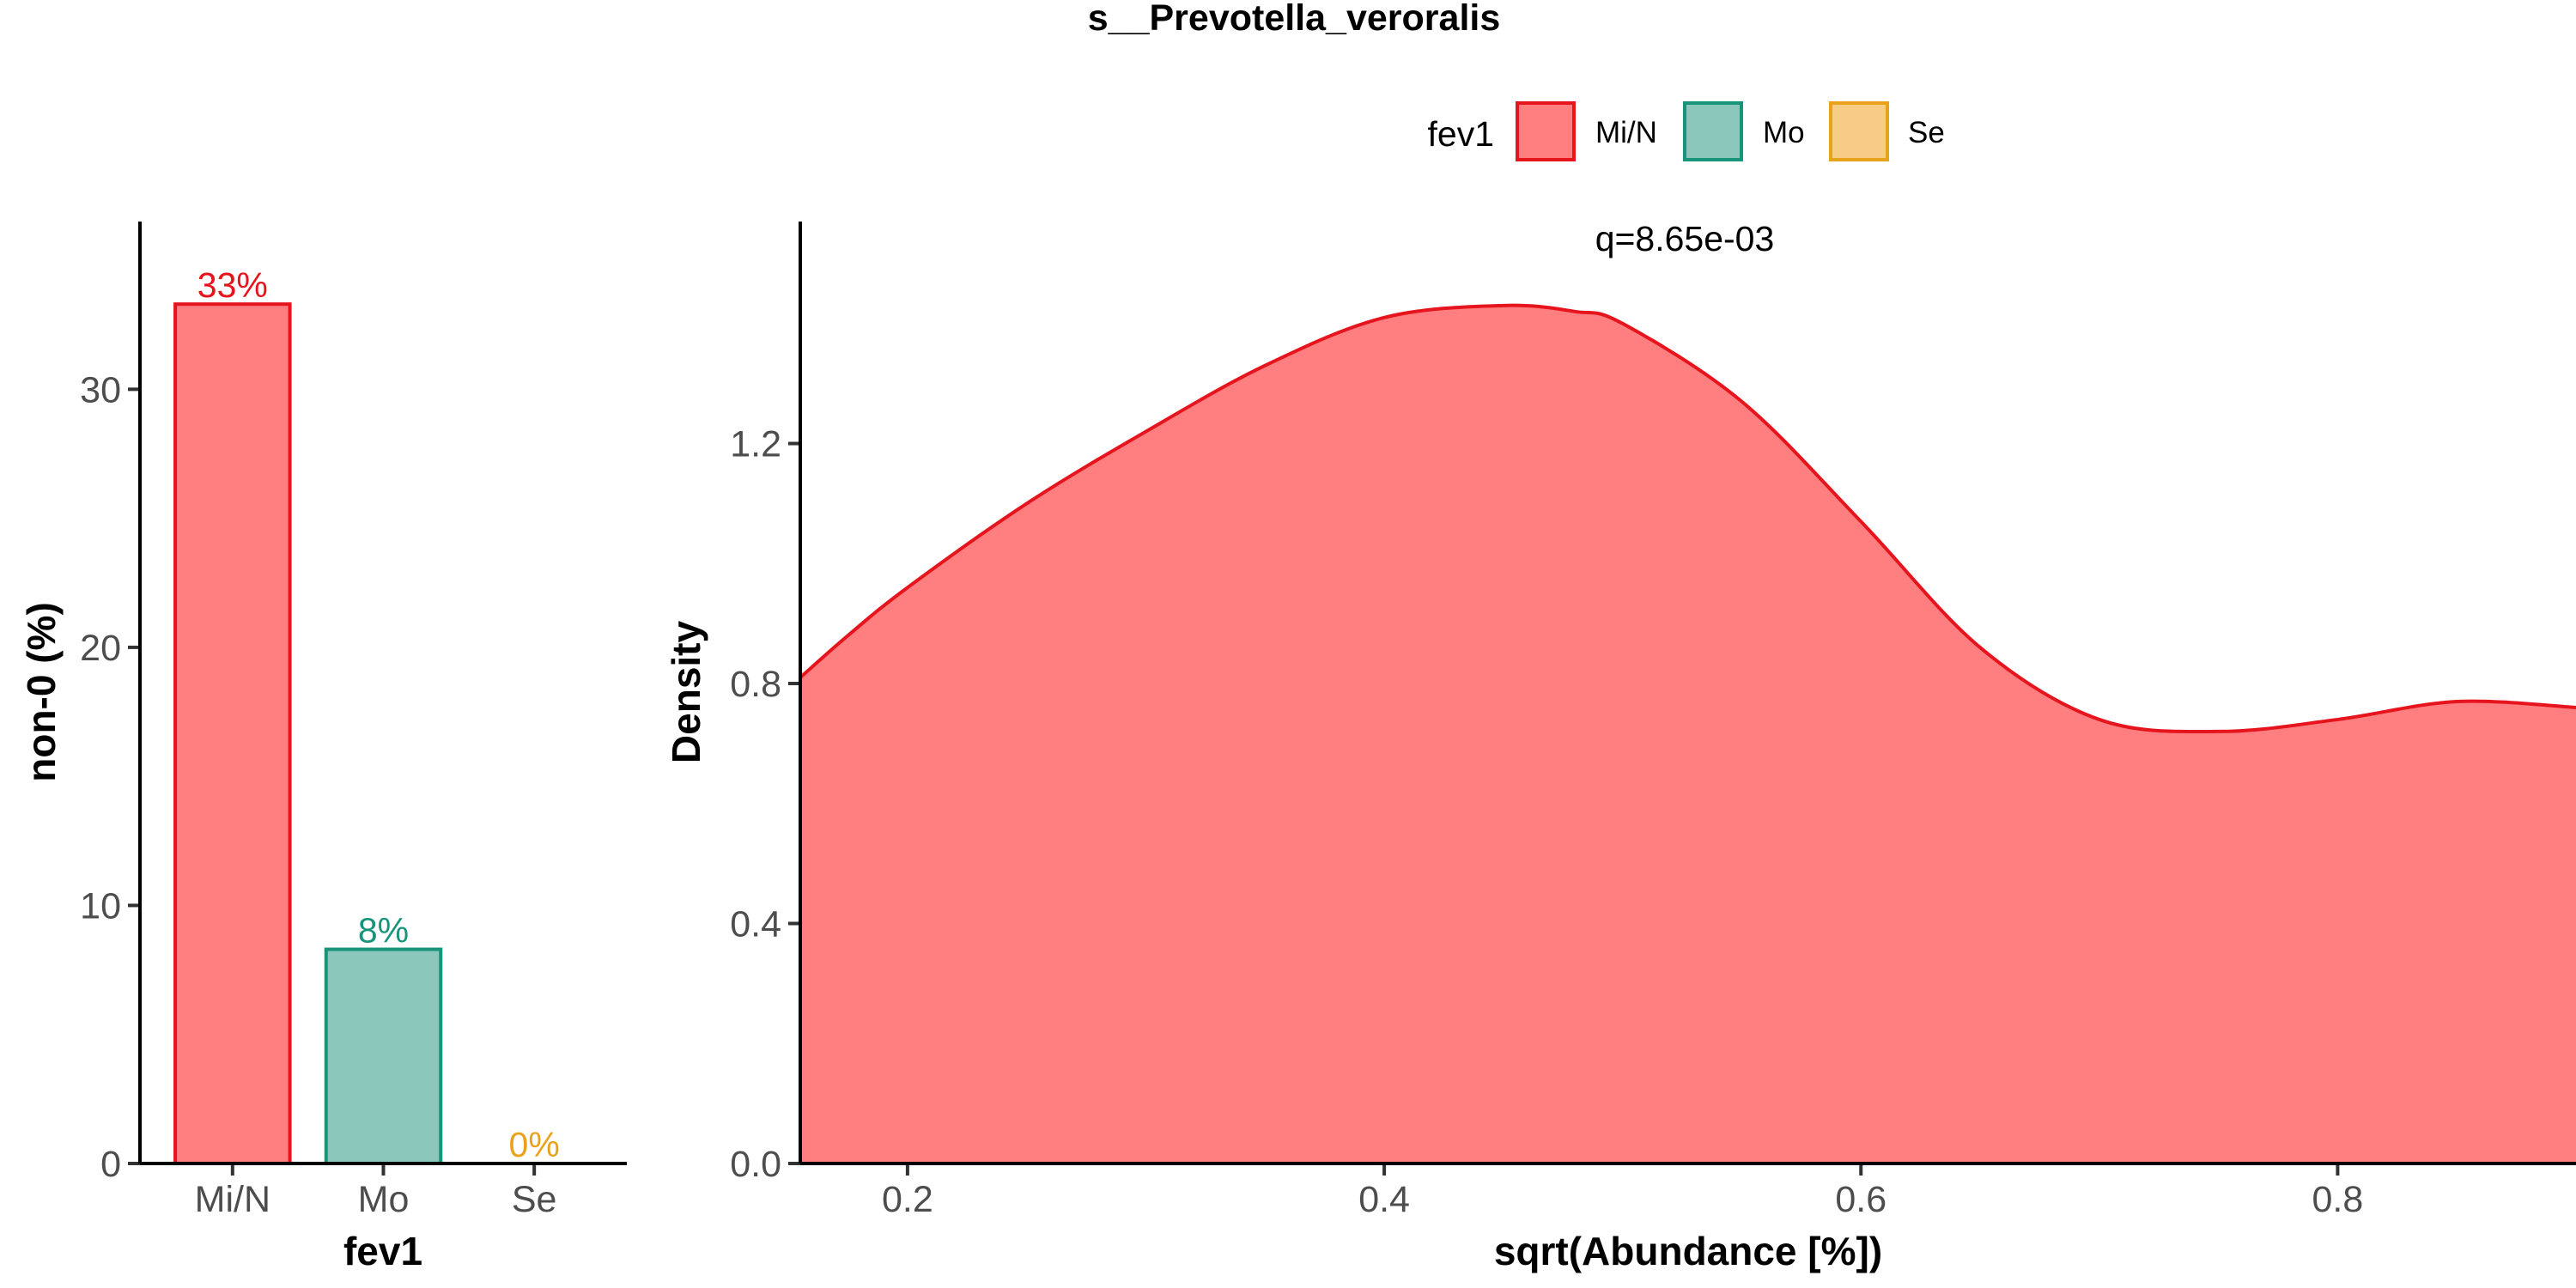  I want to click on bar-value-label-mo: 8%, so click(383, 931).